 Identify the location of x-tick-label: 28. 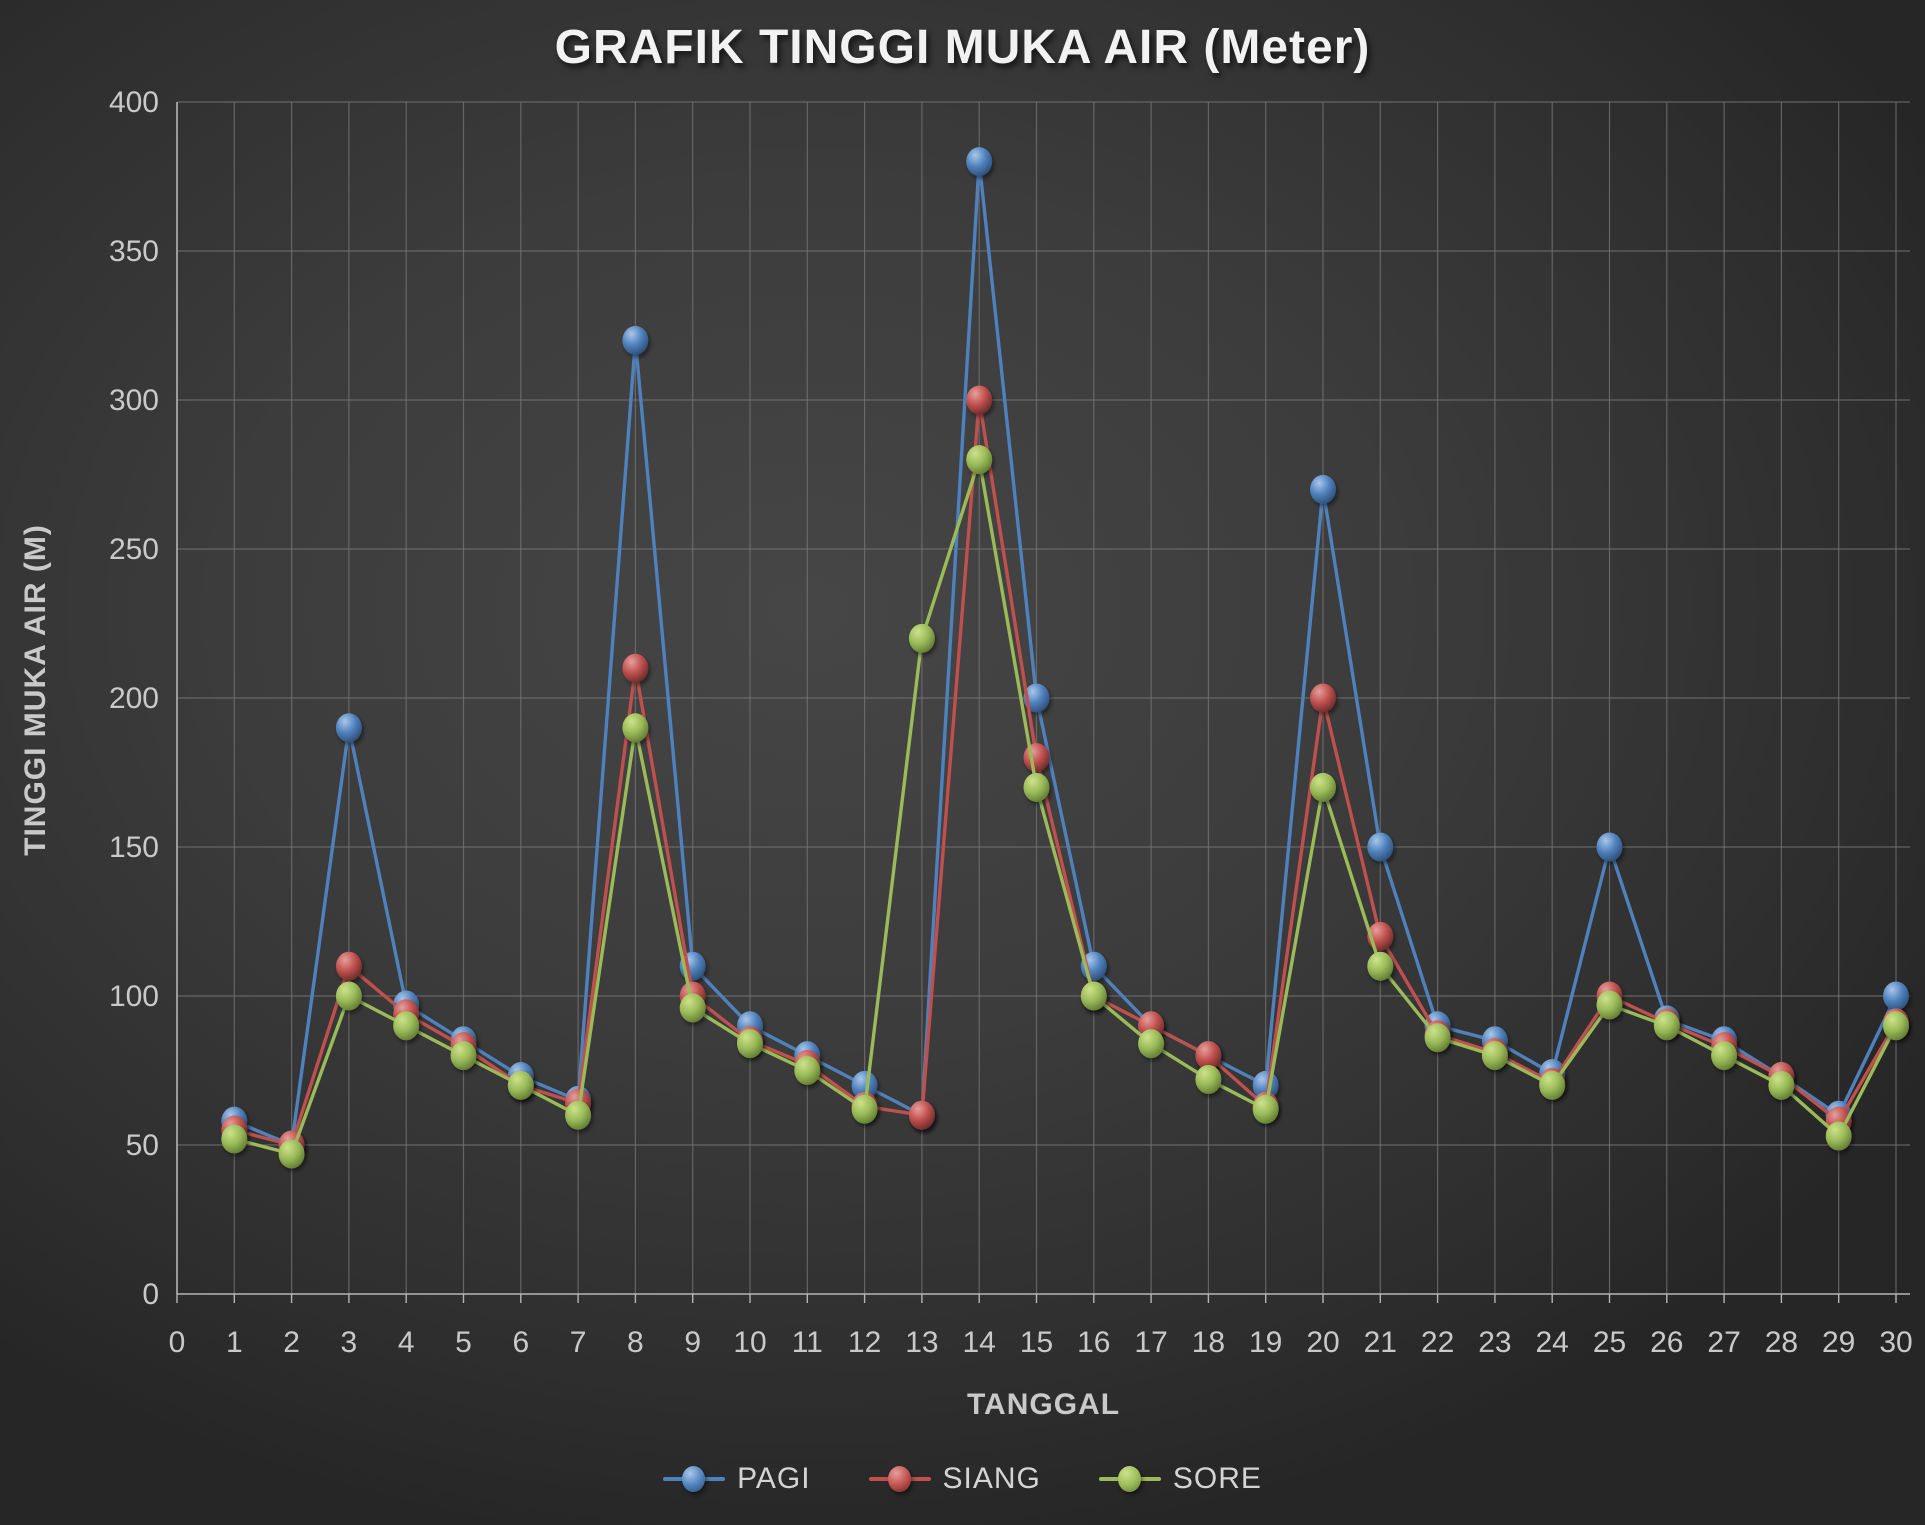
(1781, 1342).